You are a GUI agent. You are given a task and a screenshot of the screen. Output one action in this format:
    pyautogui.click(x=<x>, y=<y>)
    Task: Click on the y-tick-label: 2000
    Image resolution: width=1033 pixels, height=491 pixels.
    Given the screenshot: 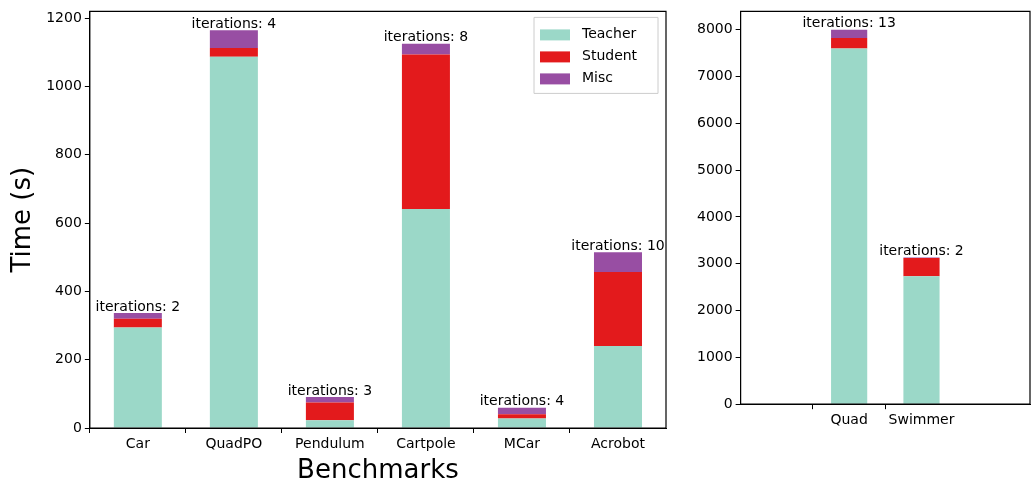 What is the action you would take?
    pyautogui.click(x=714, y=309)
    